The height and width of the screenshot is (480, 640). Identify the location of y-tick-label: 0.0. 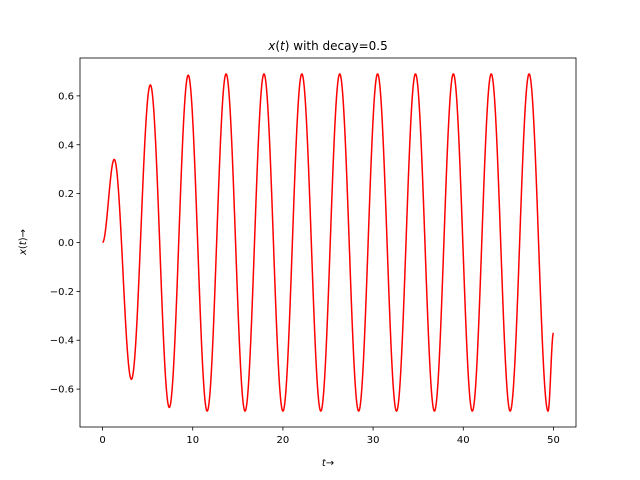
(66, 243).